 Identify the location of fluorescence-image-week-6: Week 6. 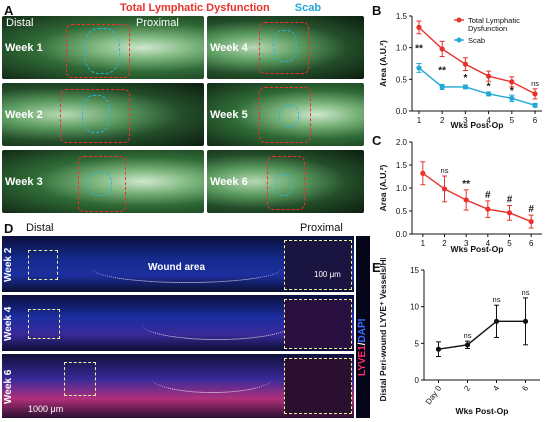
(285, 181).